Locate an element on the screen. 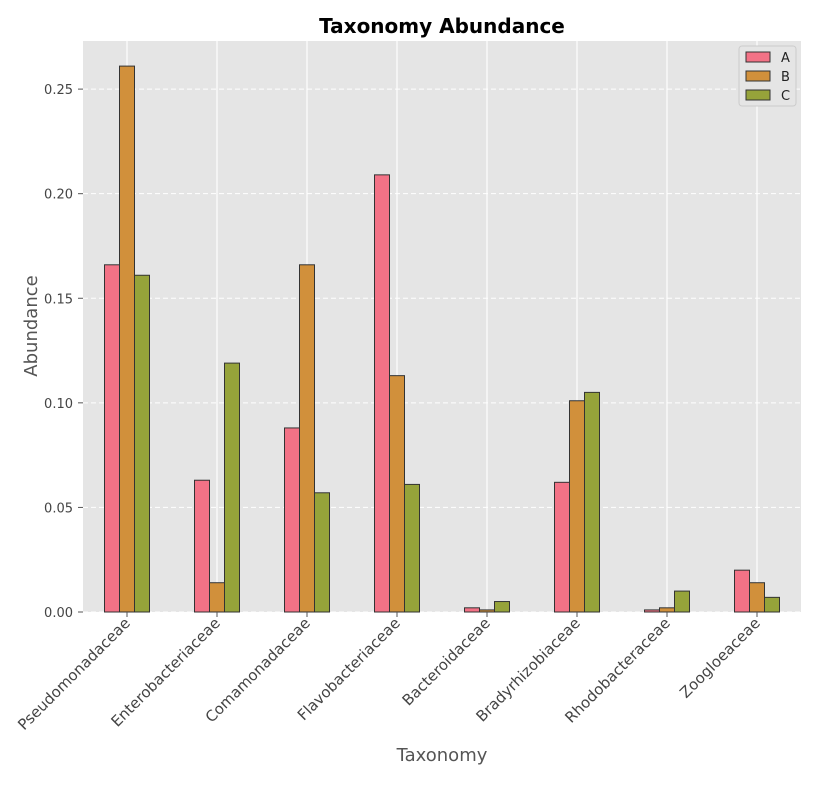  bar-a-zoogloeaceae is located at coordinates (742, 591).